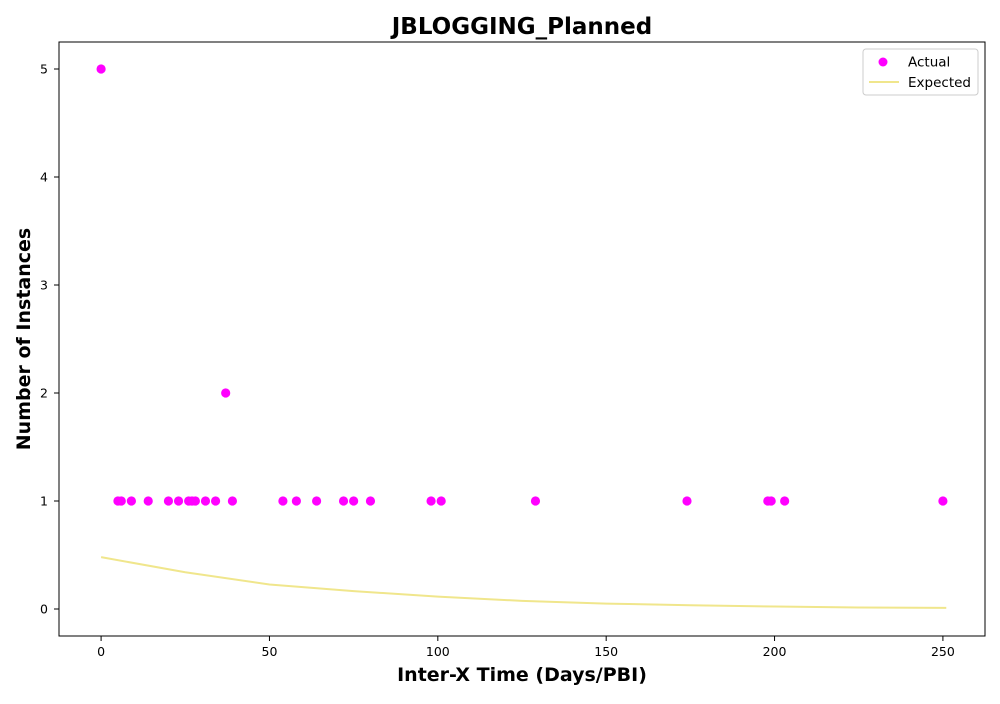 Image resolution: width=1000 pixels, height=704 pixels. Describe the element at coordinates (44, 285) in the screenshot. I see `y-tick-label: 3` at that location.